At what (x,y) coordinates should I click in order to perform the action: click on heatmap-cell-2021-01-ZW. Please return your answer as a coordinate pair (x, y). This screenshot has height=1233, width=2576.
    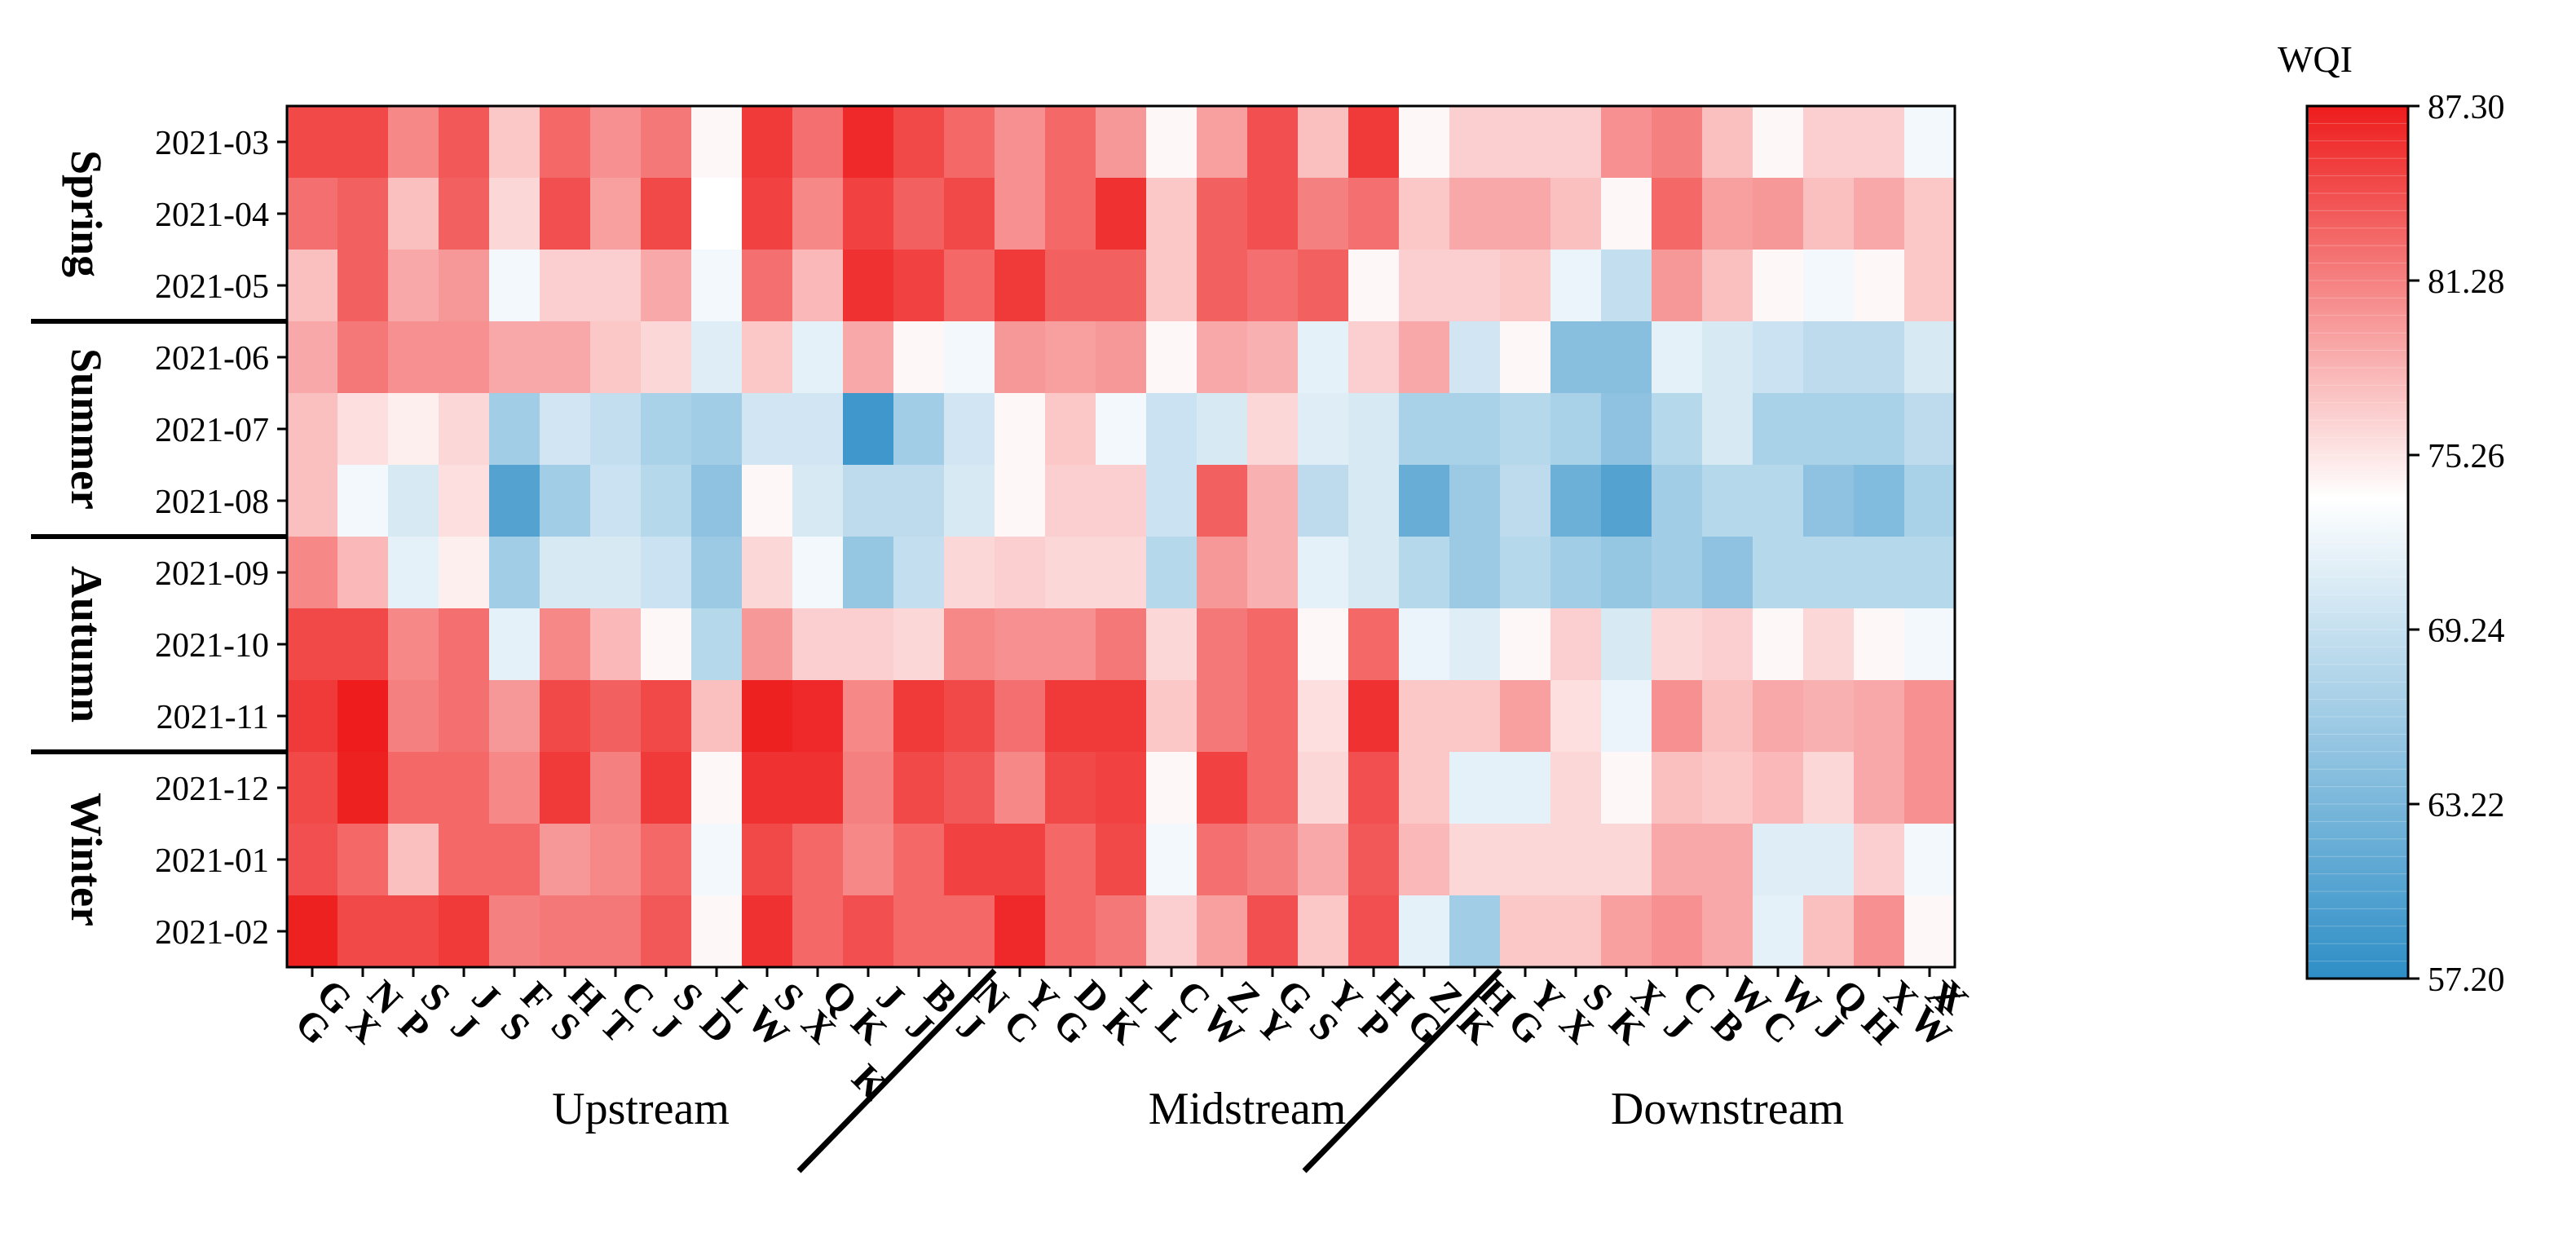
    Looking at the image, I should click on (1222, 860).